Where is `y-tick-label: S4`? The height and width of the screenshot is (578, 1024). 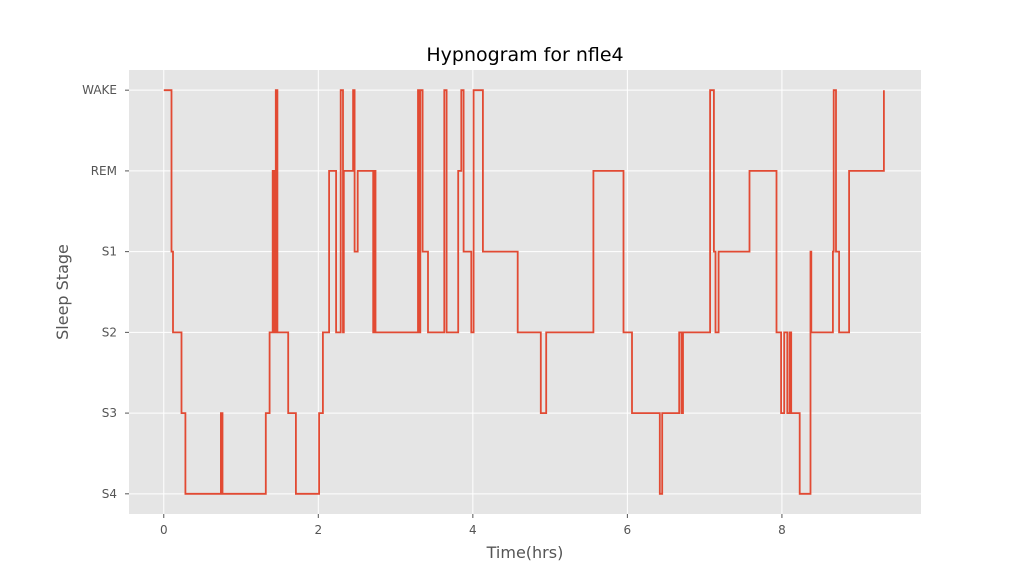
y-tick-label: S4 is located at coordinates (109, 494).